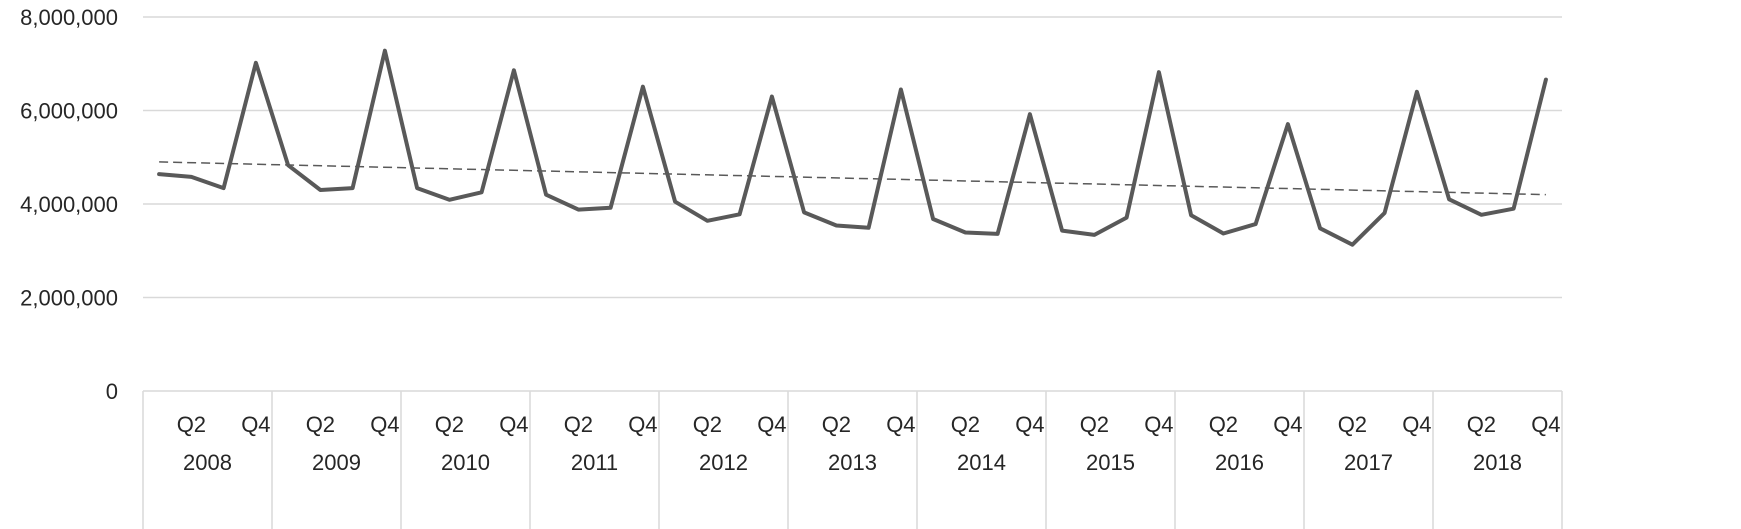  Describe the element at coordinates (69, 298) in the screenshot. I see `y-tick-label: 2,000,000` at that location.